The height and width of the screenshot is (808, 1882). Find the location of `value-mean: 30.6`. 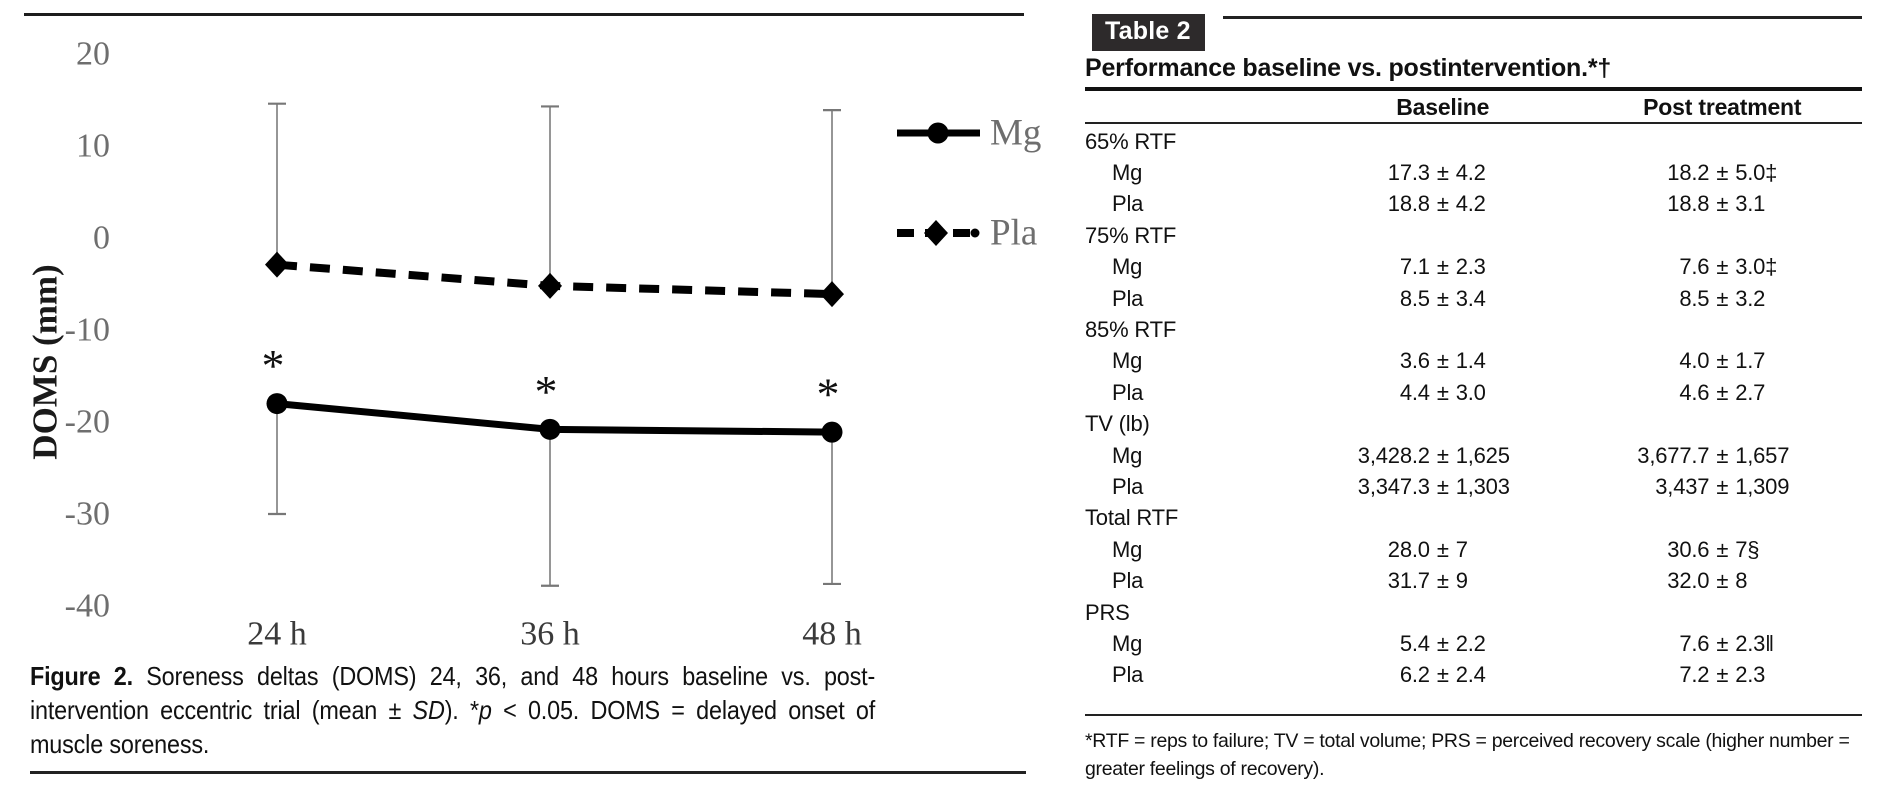

value-mean: 30.6 is located at coordinates (1688, 549).